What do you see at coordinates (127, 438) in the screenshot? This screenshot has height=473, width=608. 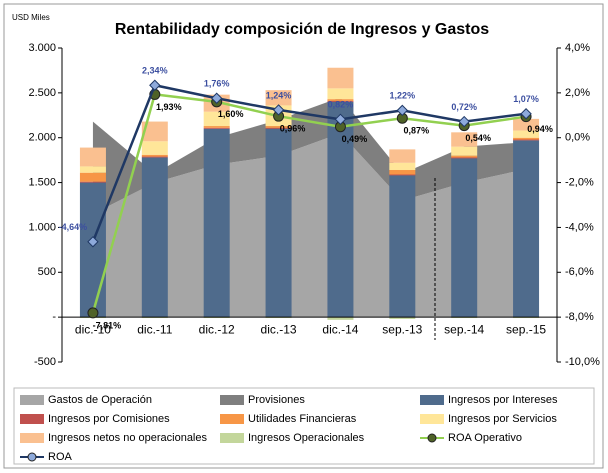 I see `legend-label: Ingresos netos no operacionales` at bounding box center [127, 438].